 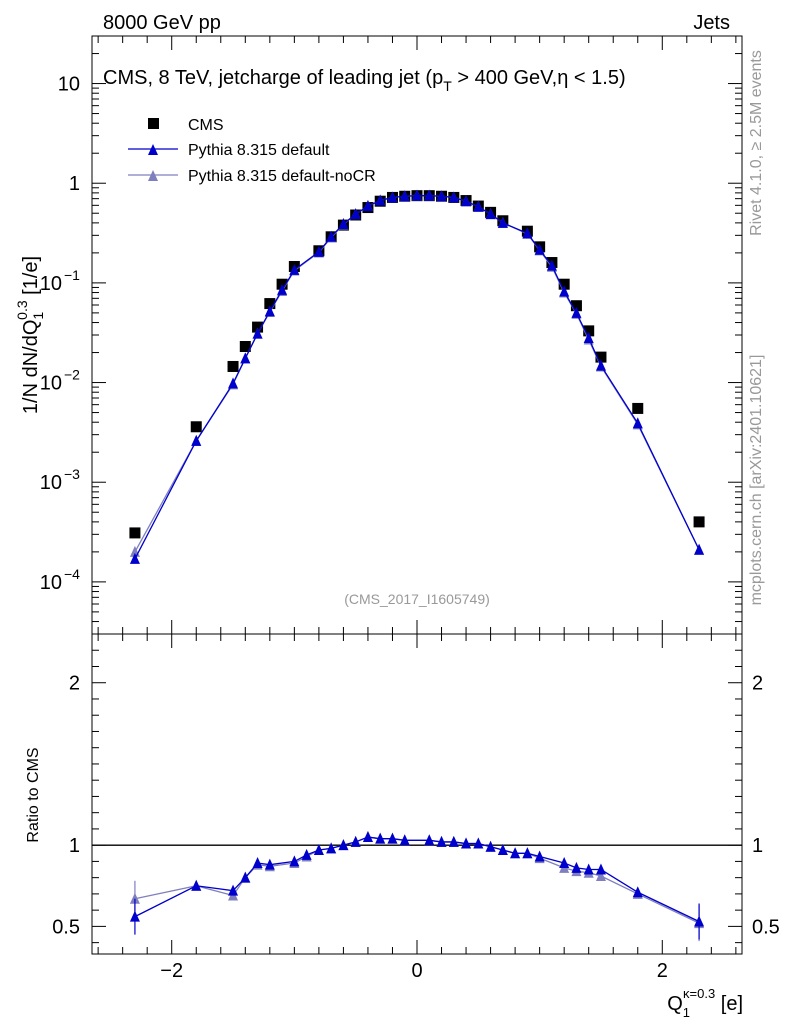 I want to click on y-axis-label-sup: 0.3, so click(x=22, y=310).